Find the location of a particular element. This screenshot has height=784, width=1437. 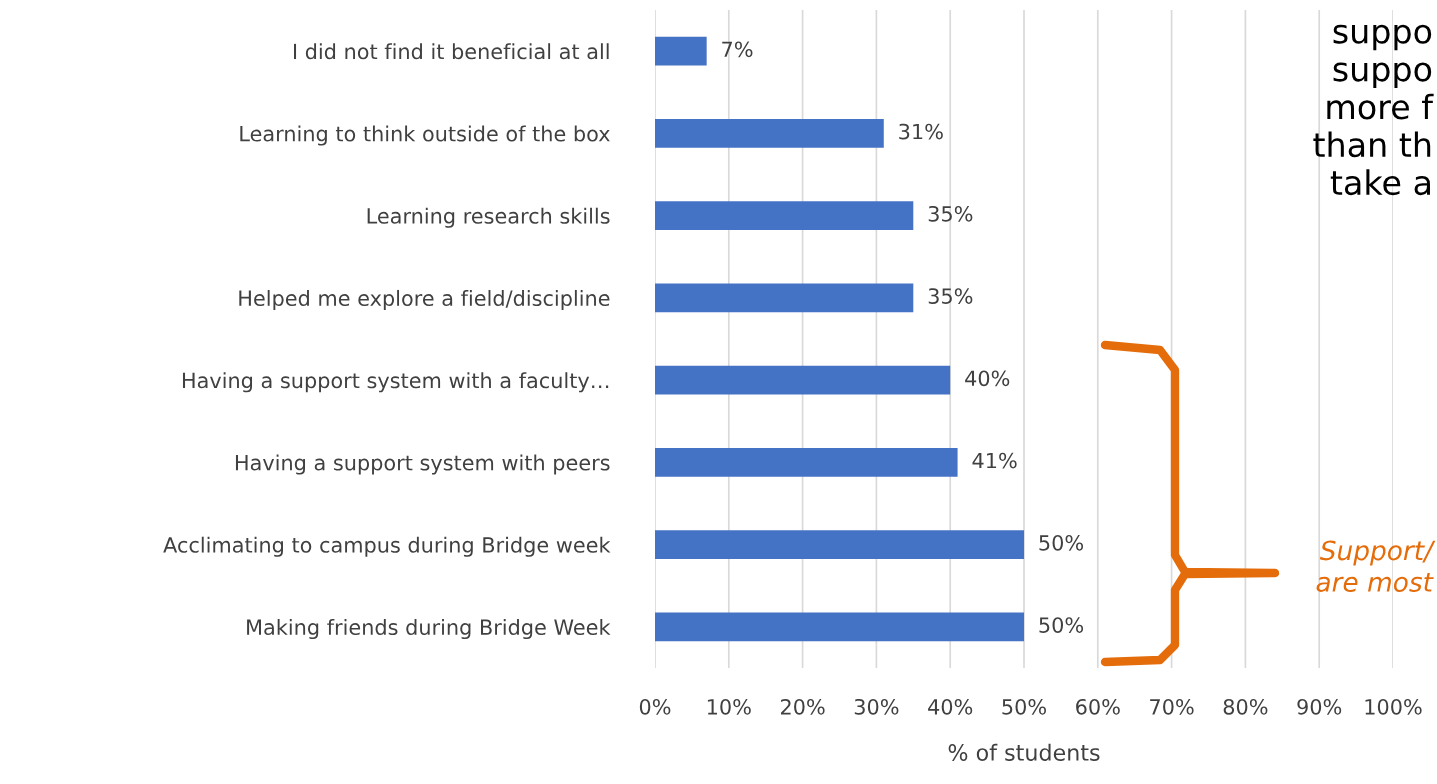

x-tick-label: 20% is located at coordinates (802, 706).